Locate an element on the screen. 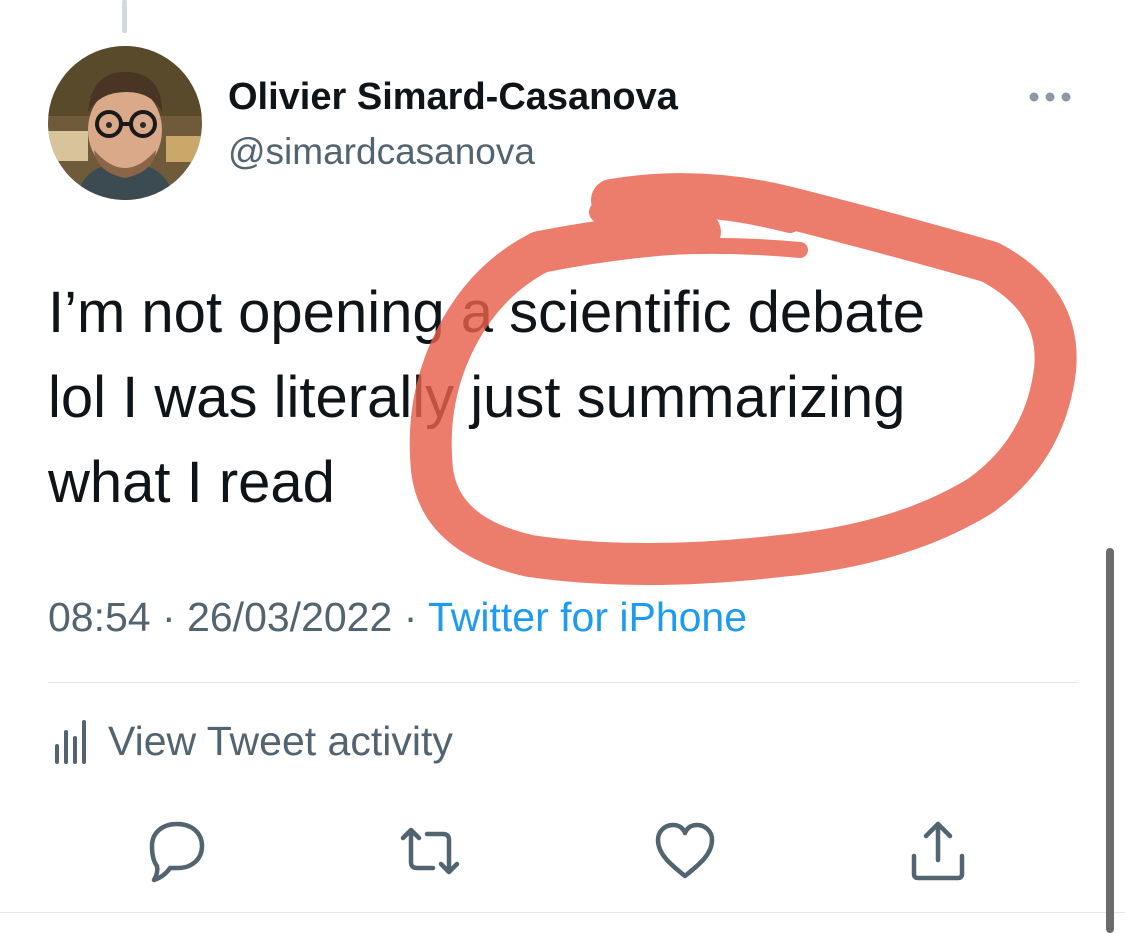 This screenshot has width=1125, height=933. avatar is located at coordinates (125, 123).